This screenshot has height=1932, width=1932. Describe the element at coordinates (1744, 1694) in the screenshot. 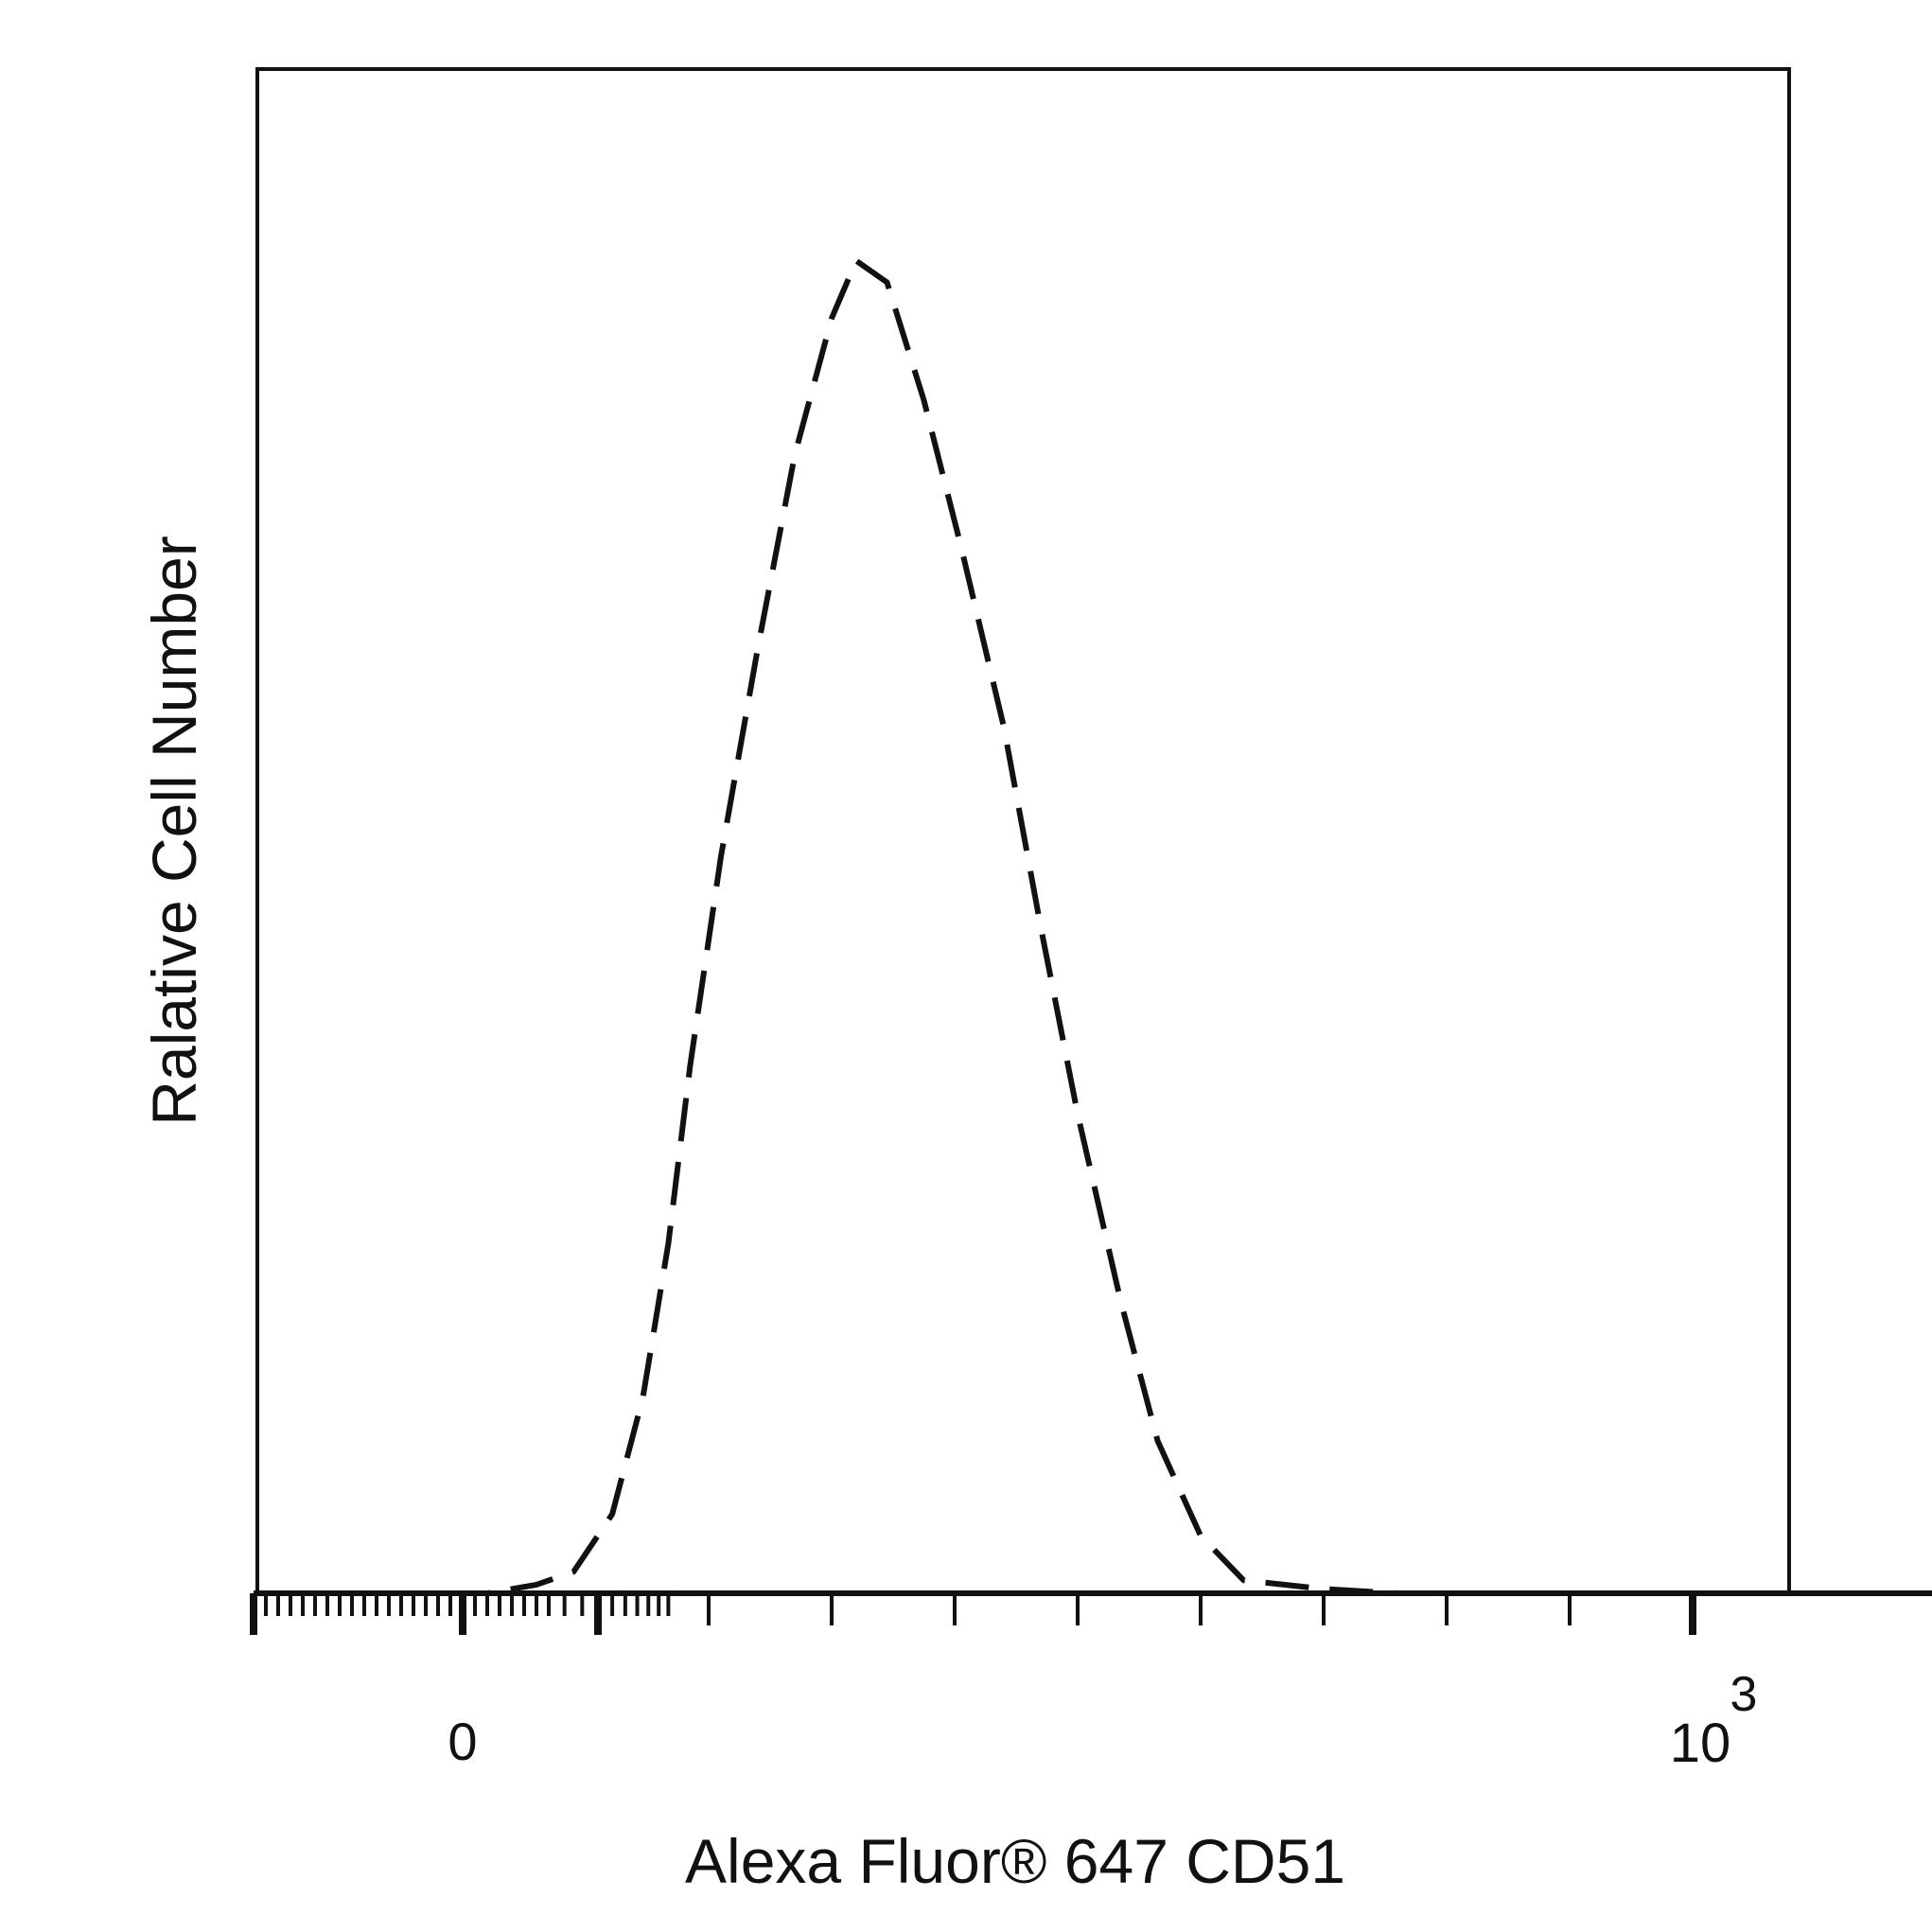

I see `x-tick-label-exponent: 3` at that location.